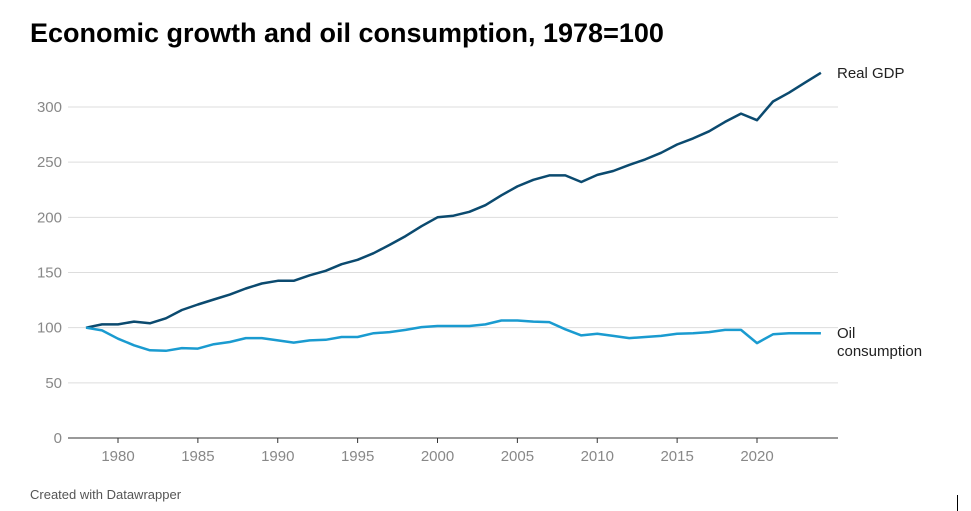  I want to click on series-label: Oil, so click(846, 333).